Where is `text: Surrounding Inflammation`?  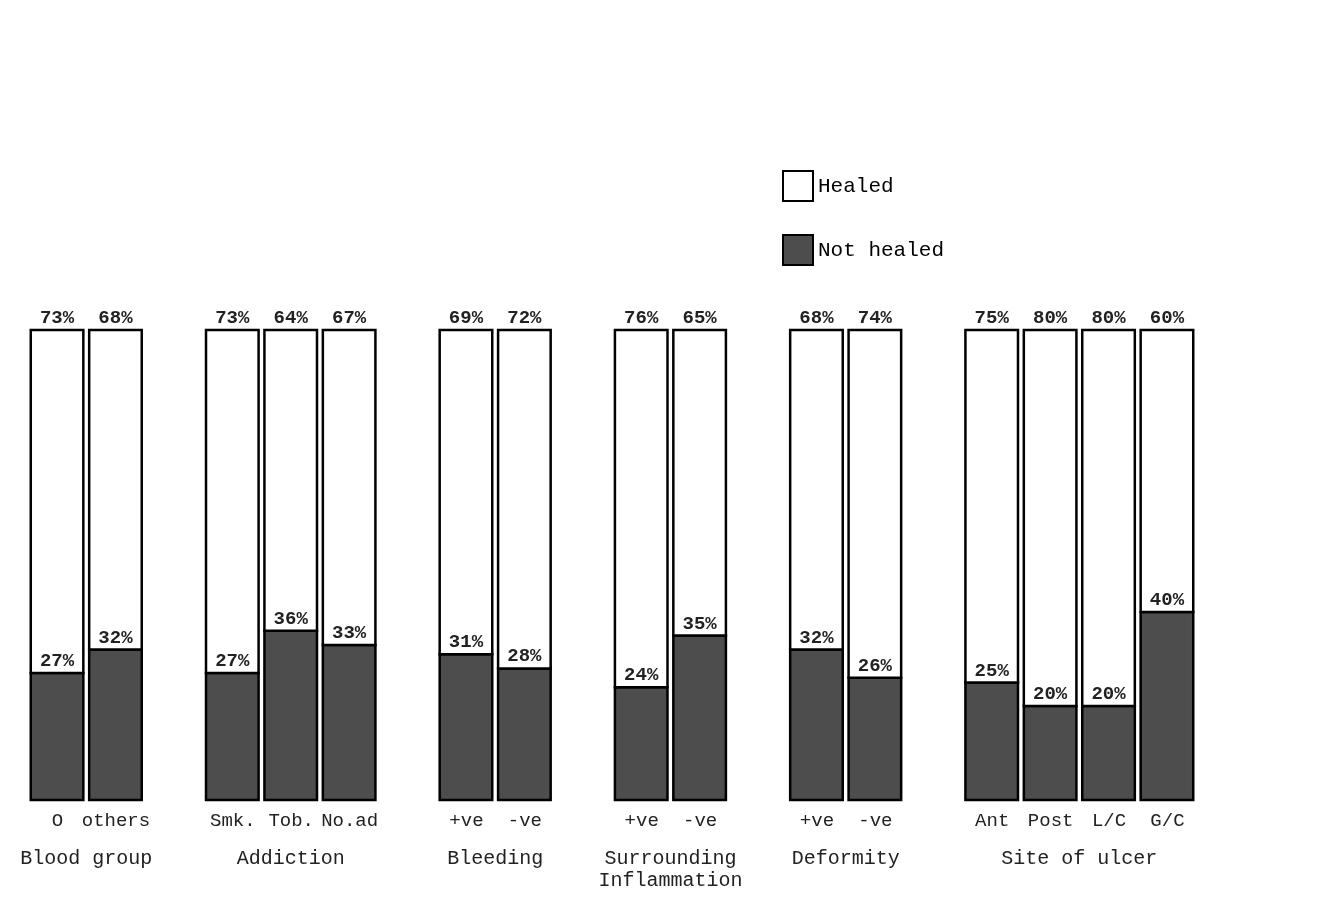
text: Surrounding Inflammation is located at coordinates (670, 869).